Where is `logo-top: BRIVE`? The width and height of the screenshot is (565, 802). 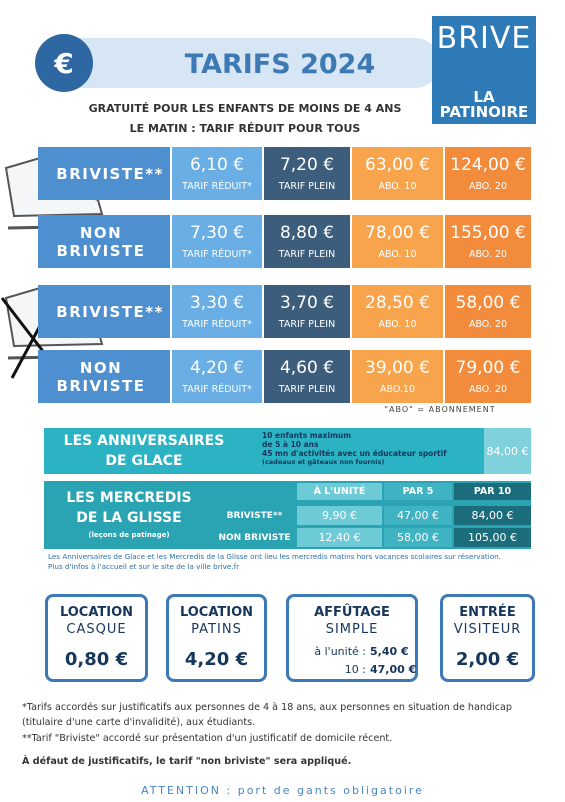 logo-top: BRIVE is located at coordinates (484, 38).